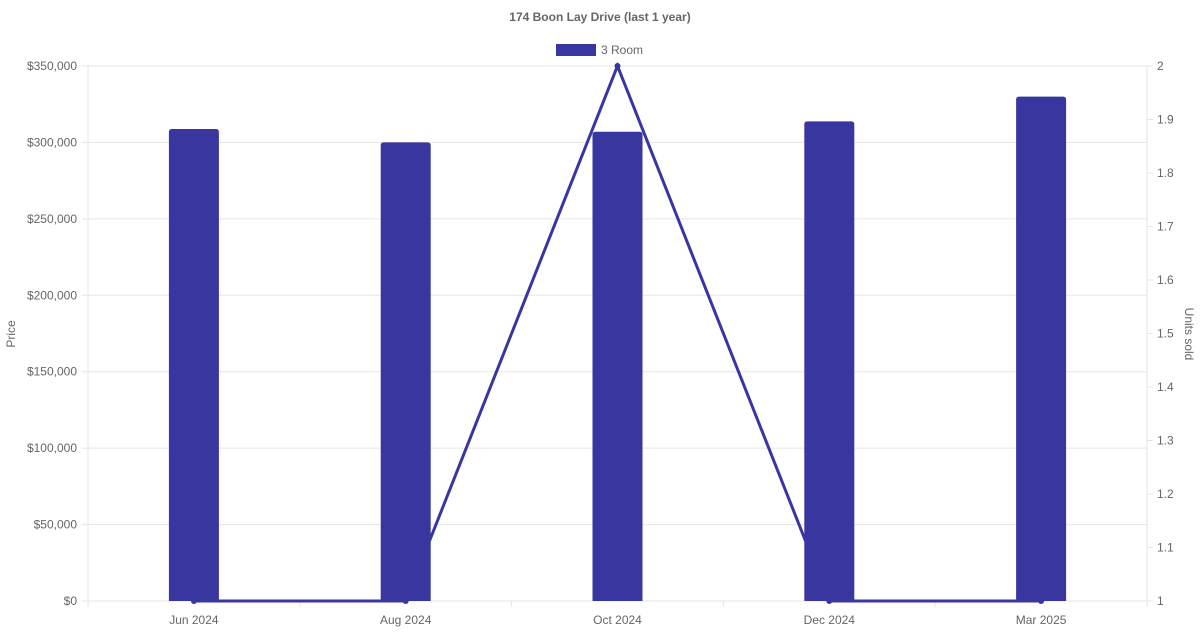 The width and height of the screenshot is (1200, 635). I want to click on y-tick-label: $200,000, so click(52, 295).